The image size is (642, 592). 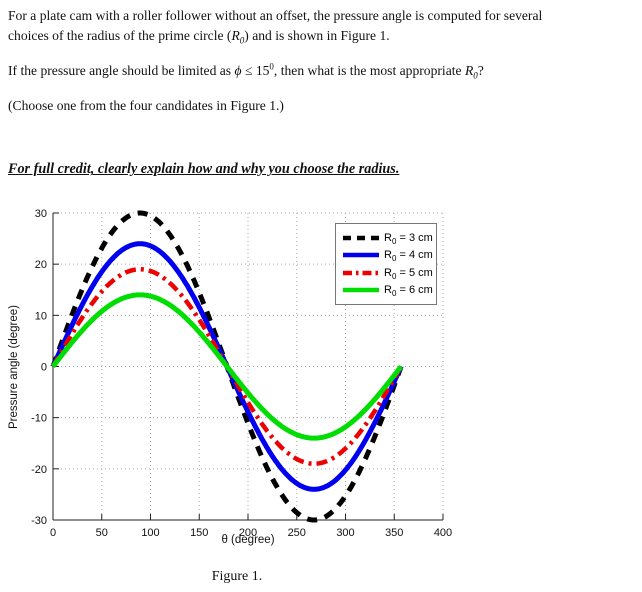 What do you see at coordinates (255, 71) in the screenshot?
I see `question-text-b: ≤ 15` at bounding box center [255, 71].